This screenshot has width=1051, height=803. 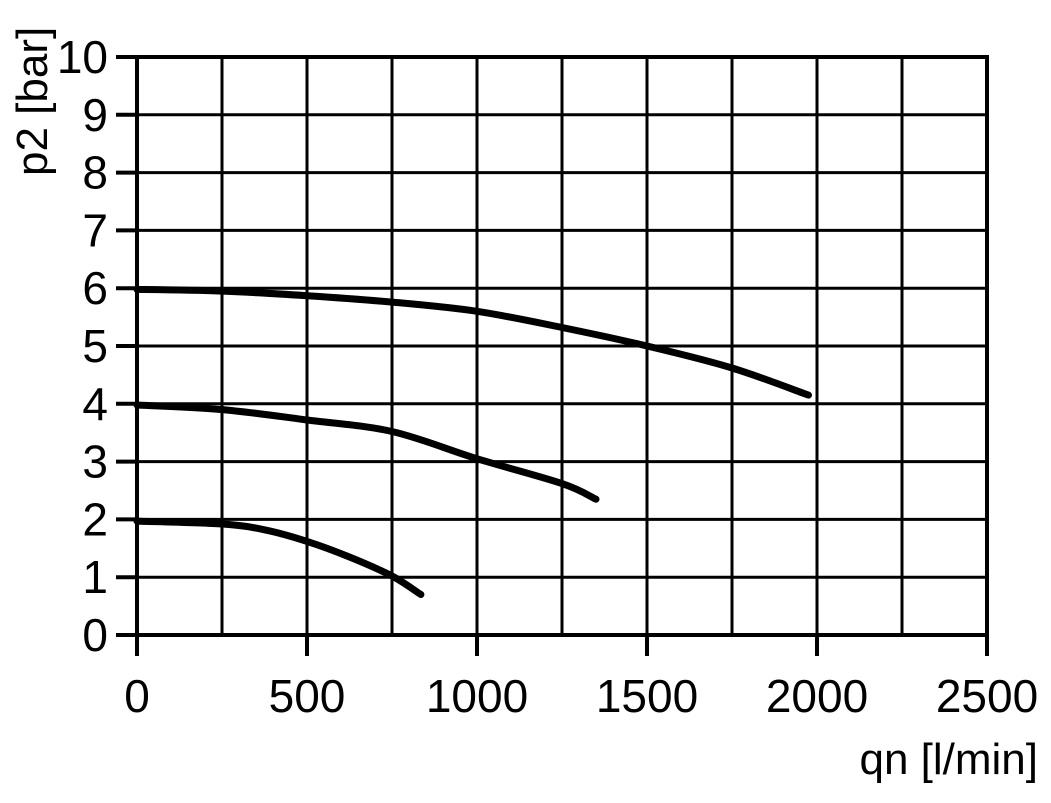 What do you see at coordinates (817, 696) in the screenshot?
I see `x-axis-tick-label: 2000` at bounding box center [817, 696].